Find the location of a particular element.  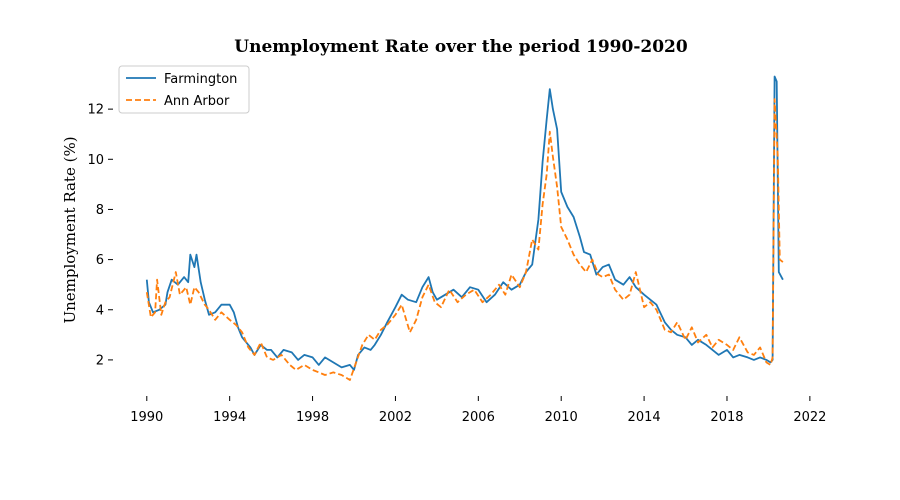

x-tick-label: 1998 is located at coordinates (312, 417).